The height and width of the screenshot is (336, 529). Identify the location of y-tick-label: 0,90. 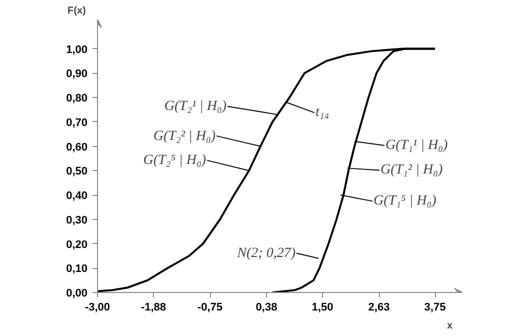
(77, 74).